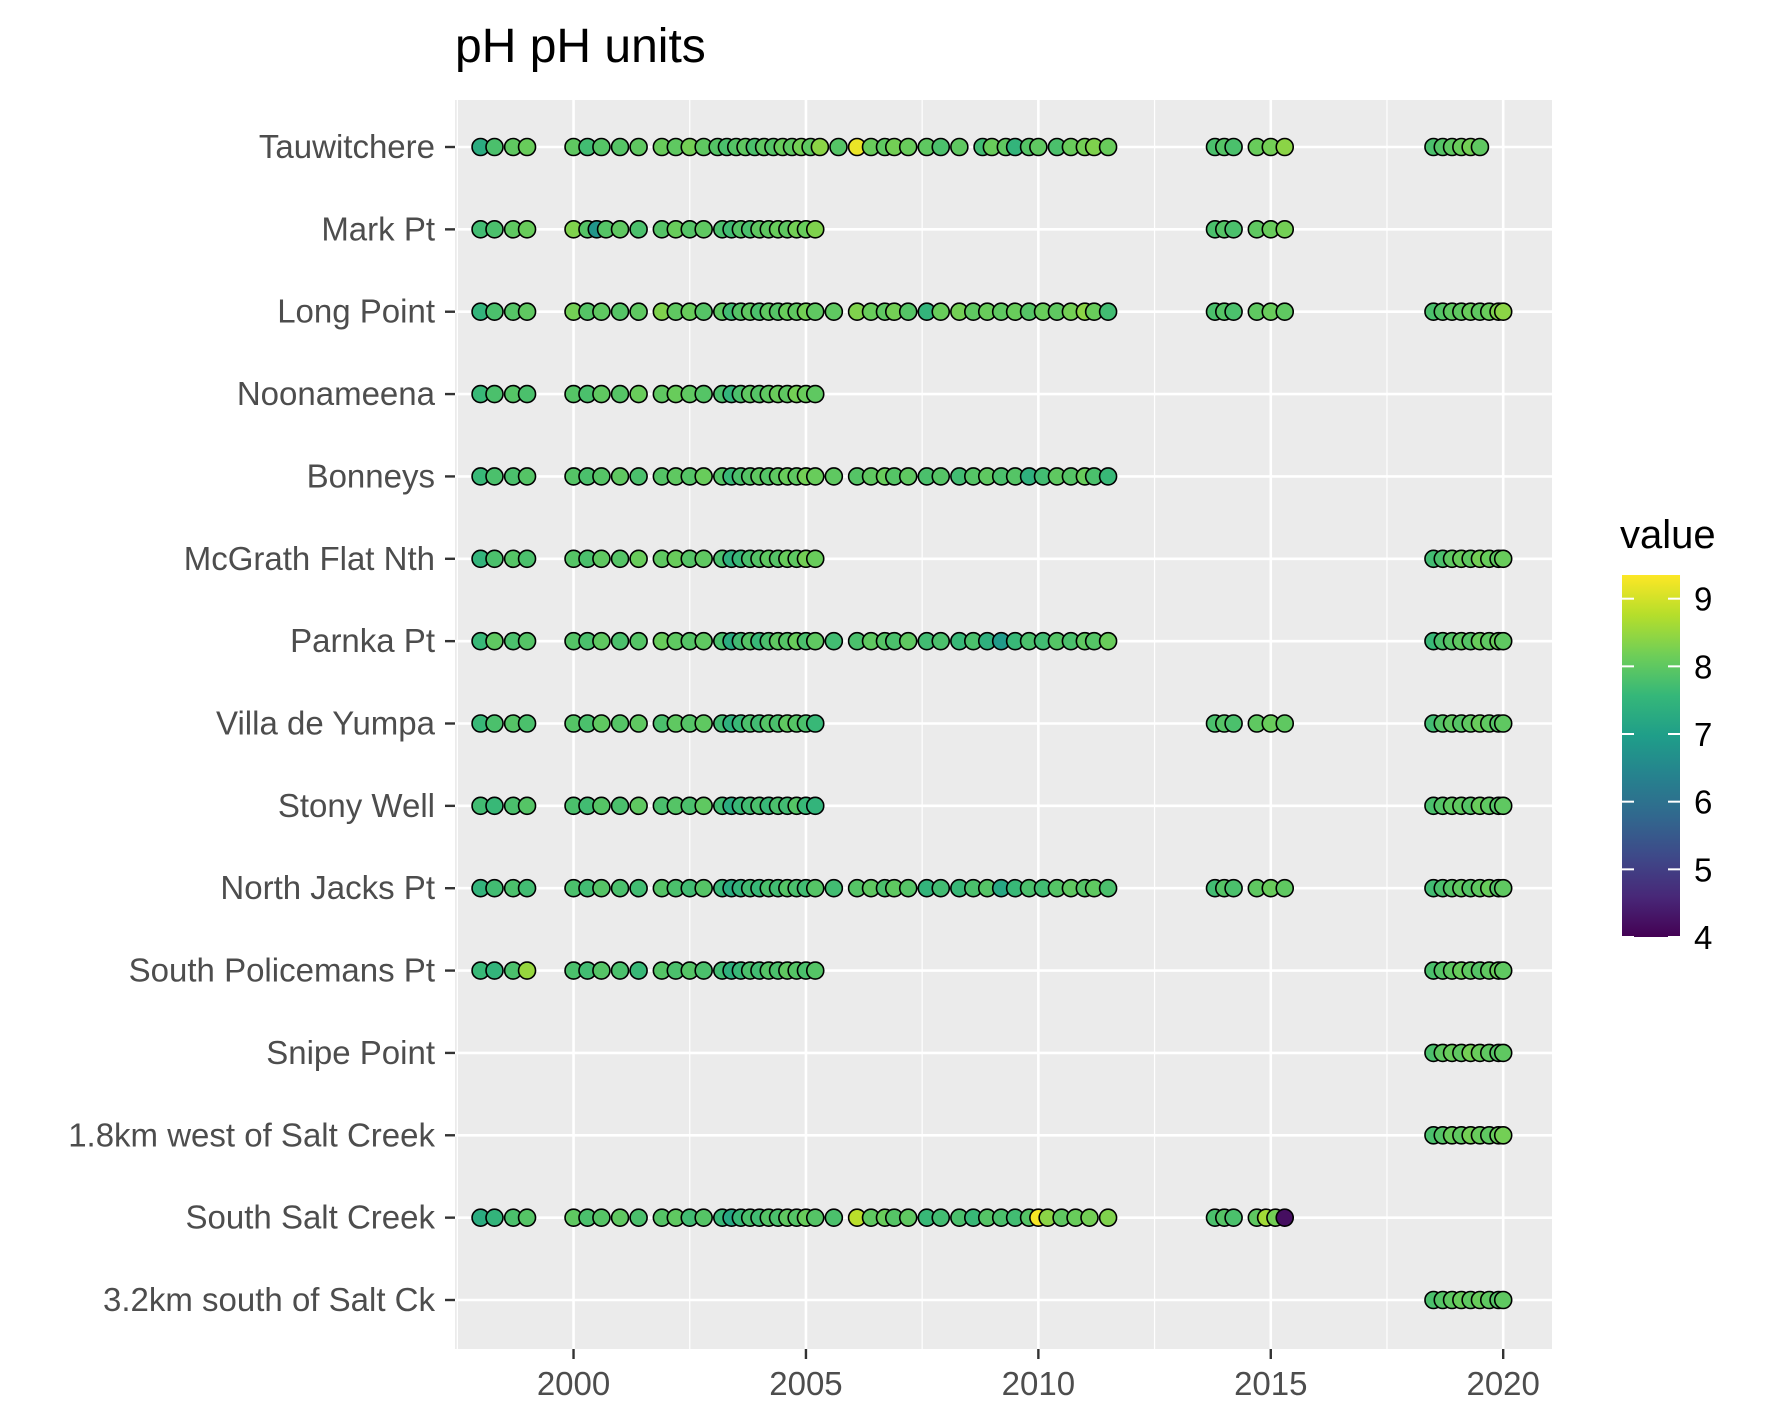  Describe the element at coordinates (326, 723) in the screenshot. I see `y-tick-label: Villa de Yumpa` at that location.